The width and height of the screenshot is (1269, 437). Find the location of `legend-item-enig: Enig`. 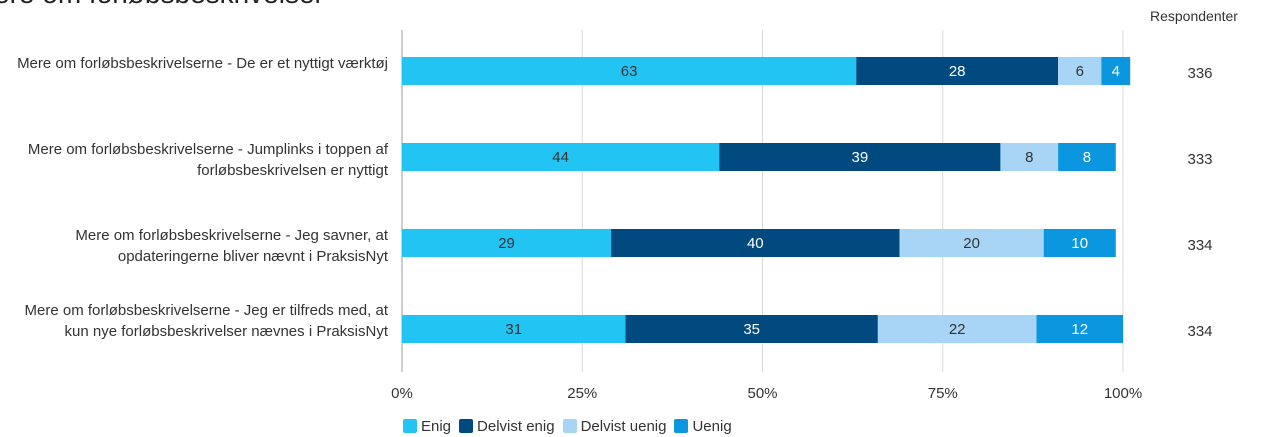

legend-item-enig: Enig is located at coordinates (427, 426).